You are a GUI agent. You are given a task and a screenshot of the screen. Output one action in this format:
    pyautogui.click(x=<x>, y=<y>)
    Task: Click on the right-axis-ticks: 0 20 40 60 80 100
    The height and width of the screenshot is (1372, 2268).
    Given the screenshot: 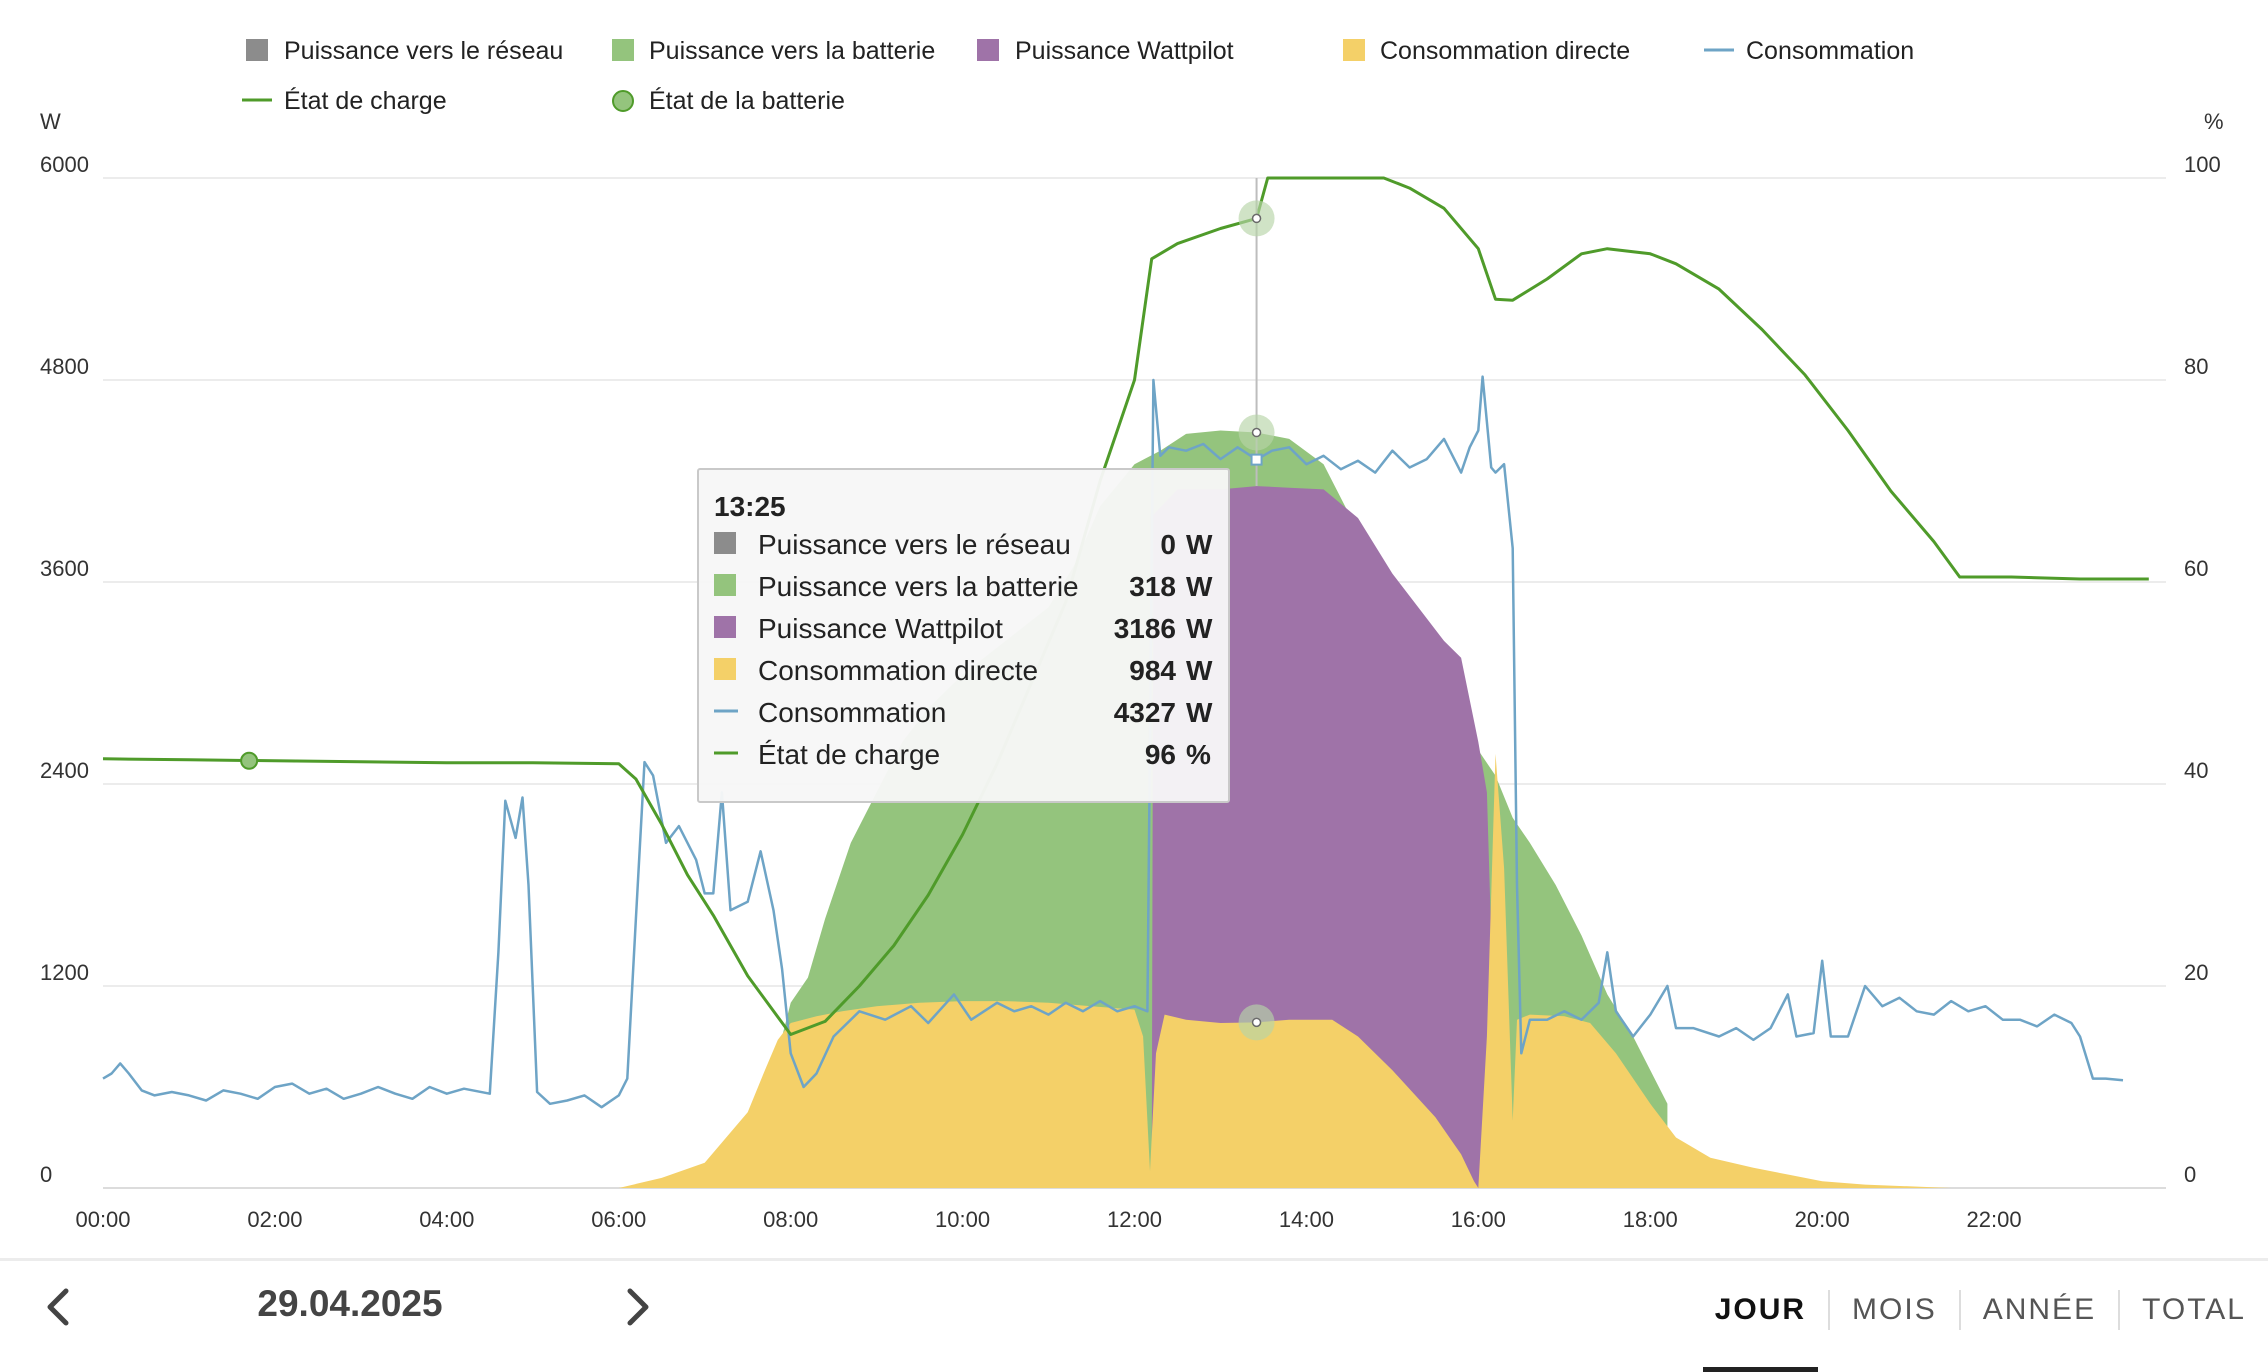 What is the action you would take?
    pyautogui.click(x=2202, y=669)
    